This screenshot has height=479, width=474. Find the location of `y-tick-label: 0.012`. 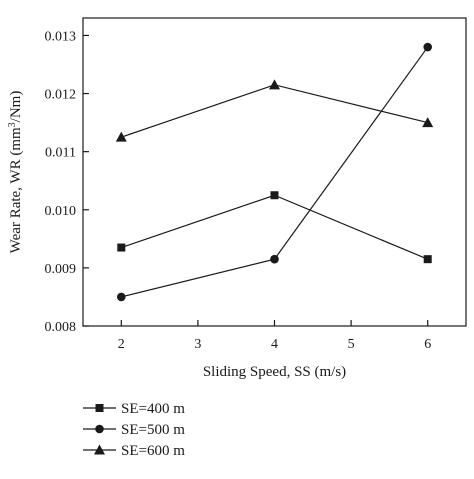

y-tick-label: 0.012 is located at coordinates (61, 95).